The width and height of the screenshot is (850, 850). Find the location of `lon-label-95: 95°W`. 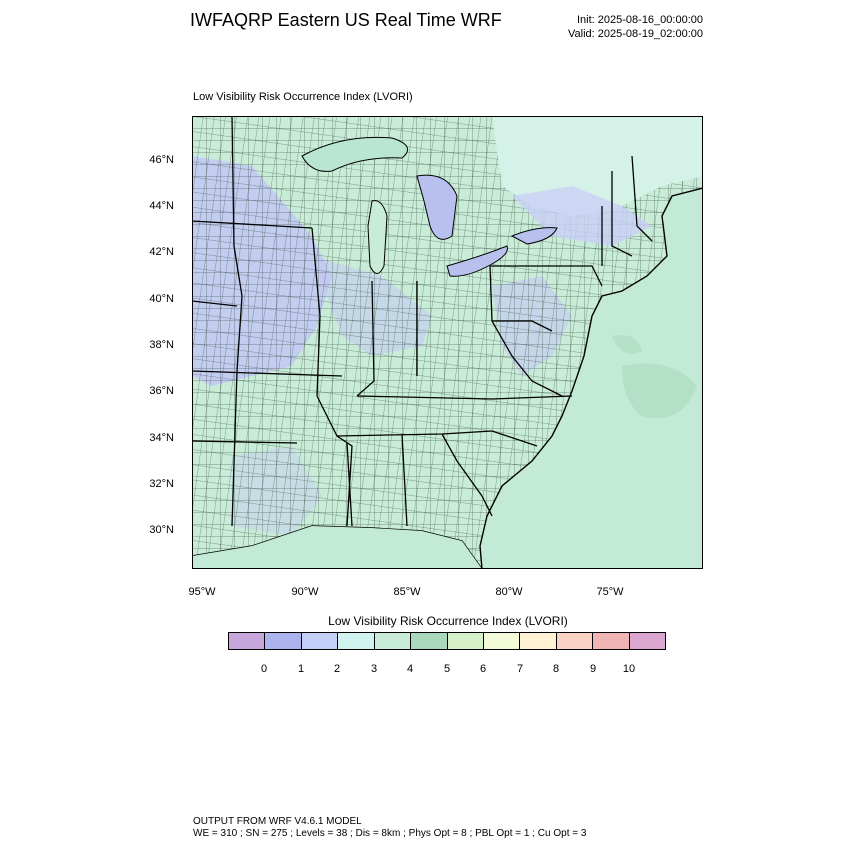

lon-label-95: 95°W is located at coordinates (202, 592).